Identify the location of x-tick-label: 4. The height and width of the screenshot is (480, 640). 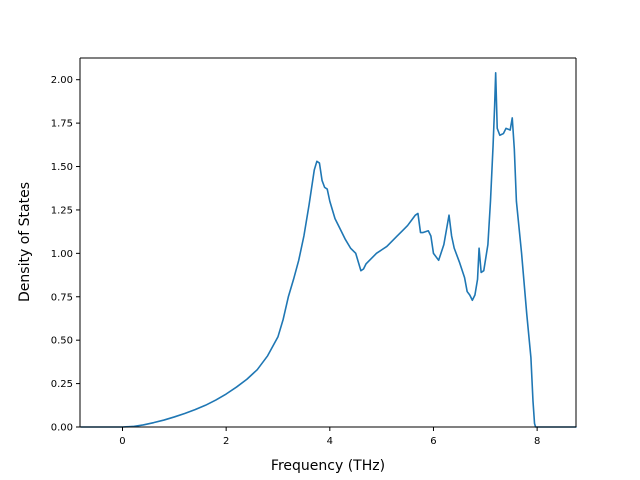
(330, 441).